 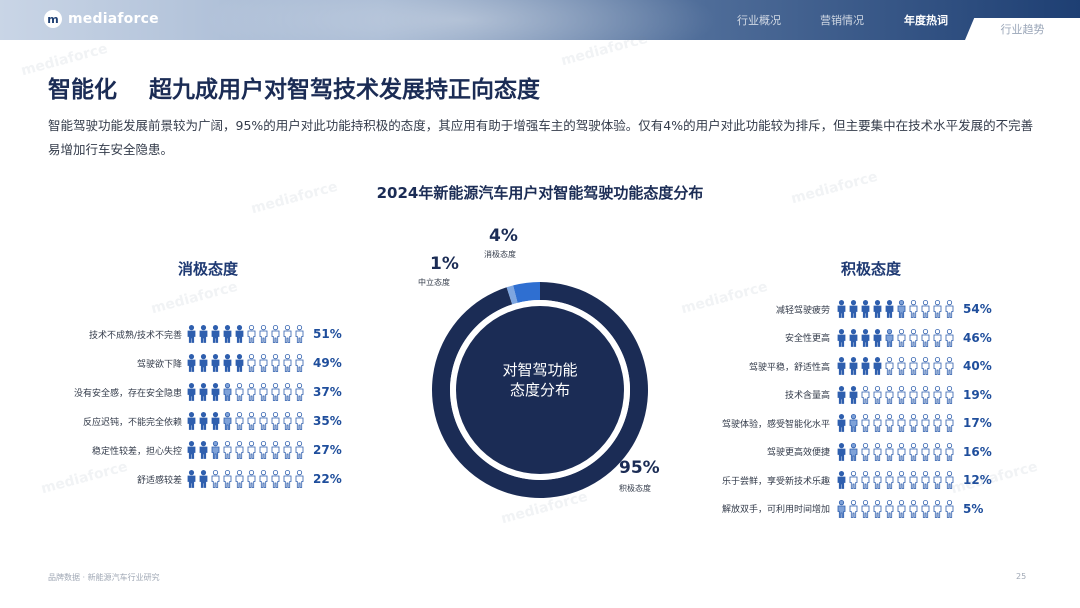 I want to click on nav-tab-marketing: 营销情况, so click(x=842, y=20).